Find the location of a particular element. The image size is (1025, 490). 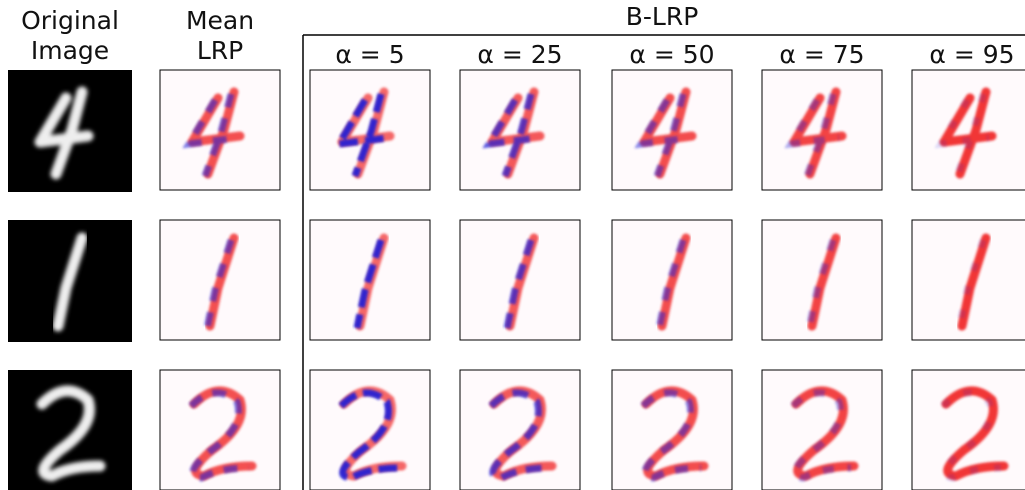

header-blrp: B-LRP is located at coordinates (662, 16).